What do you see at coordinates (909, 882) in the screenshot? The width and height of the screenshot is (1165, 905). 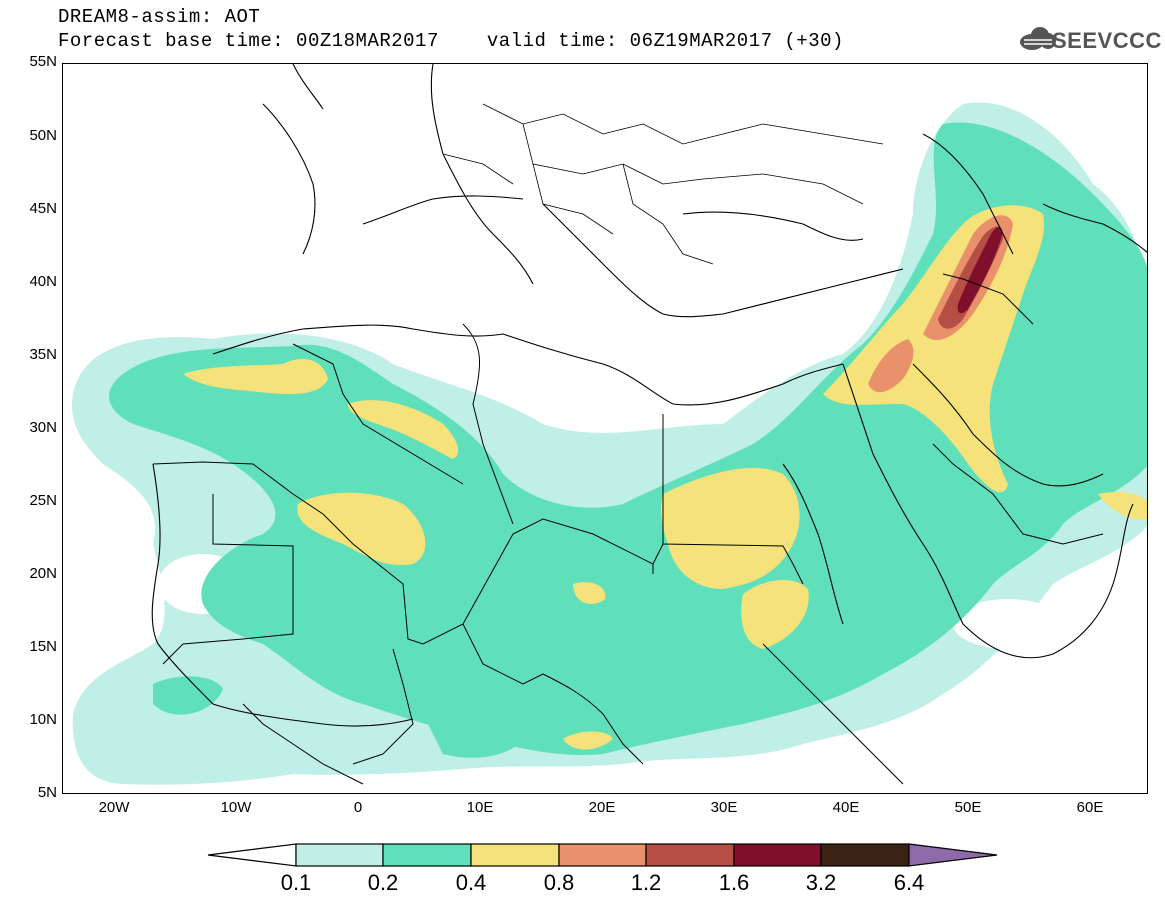 I see `colorbar-label: 6.4` at bounding box center [909, 882].